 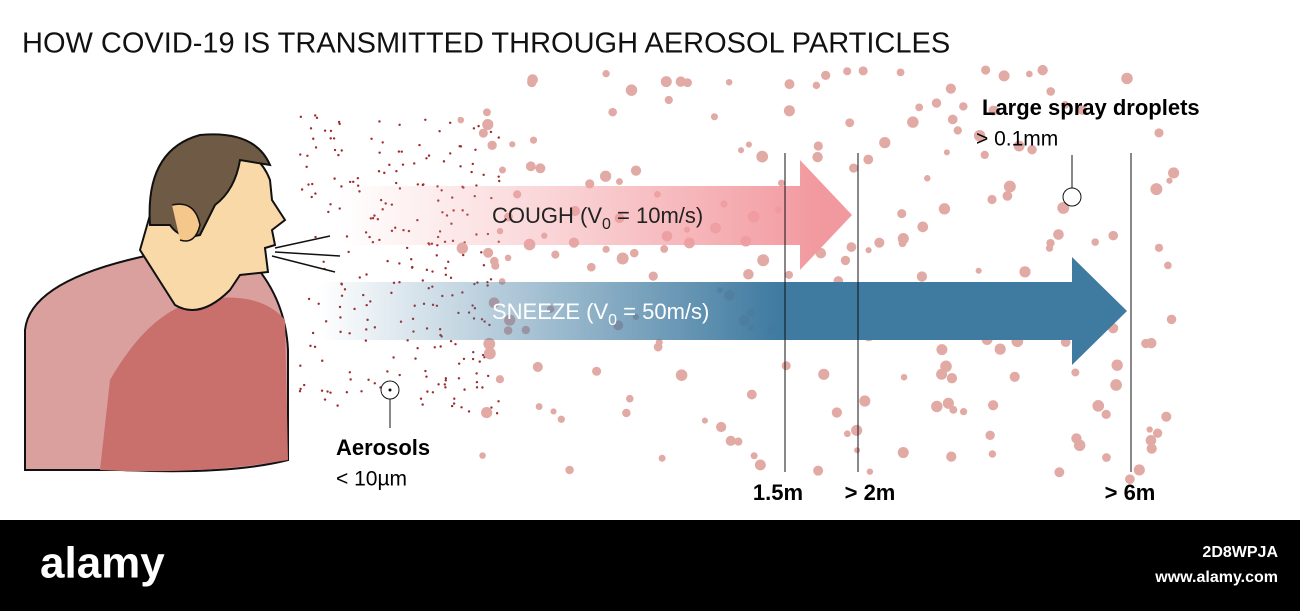 I want to click on droplets-size: > 0.1mm, so click(x=1017, y=139).